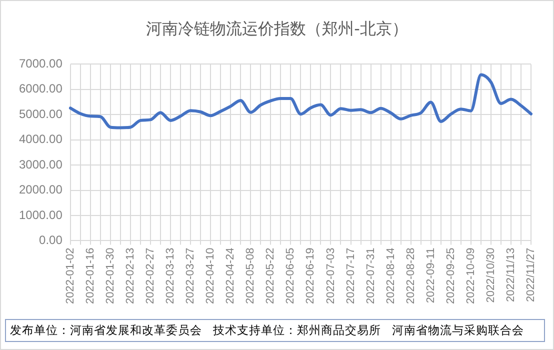 The width and height of the screenshot is (554, 350). Describe the element at coordinates (40, 113) in the screenshot. I see `y-tick-label: 5000.00` at that location.